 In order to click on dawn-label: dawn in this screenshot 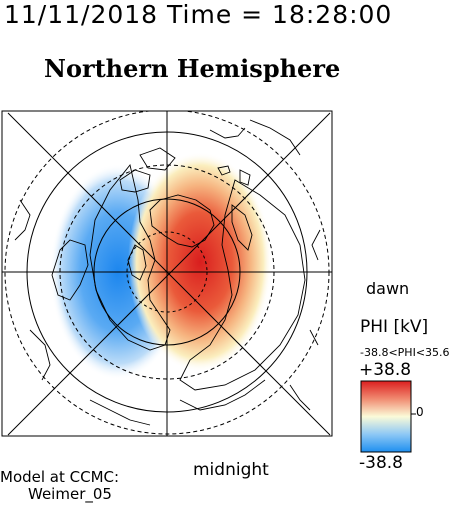, I will do `click(388, 288)`.